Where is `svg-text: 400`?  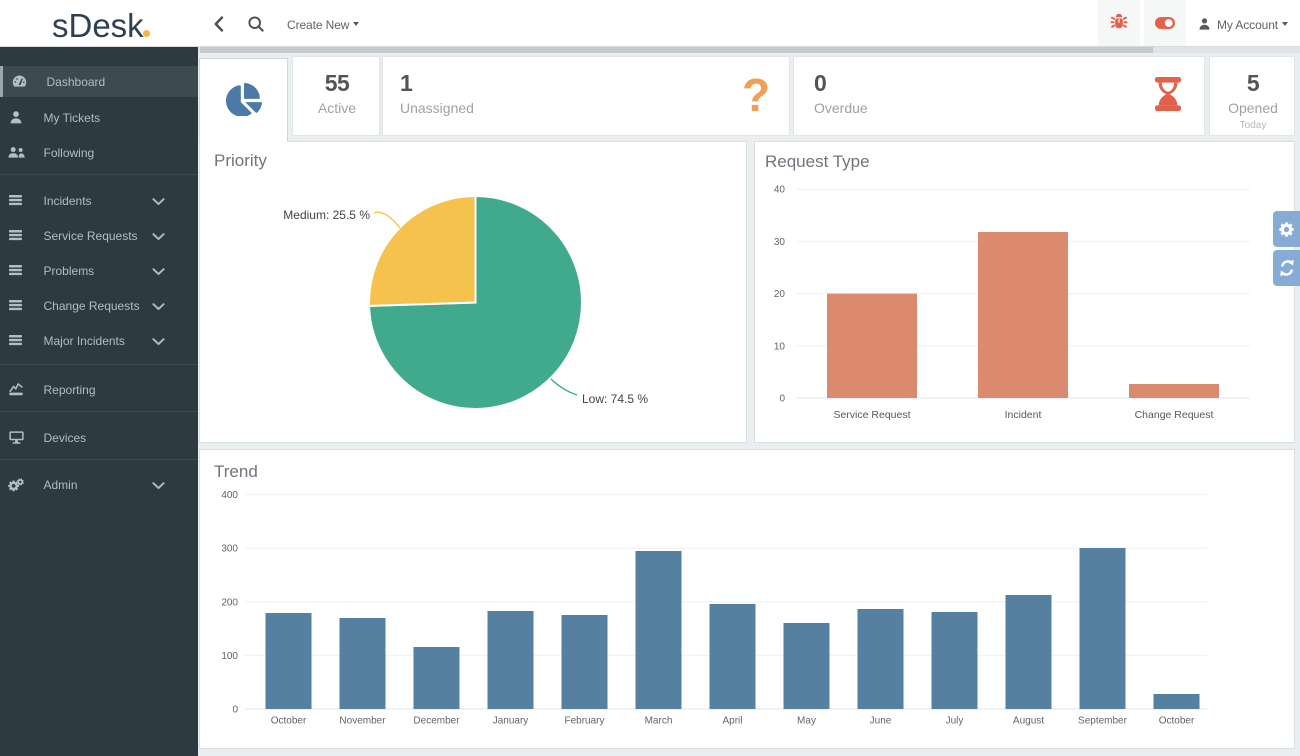 svg-text: 400 is located at coordinates (229, 495).